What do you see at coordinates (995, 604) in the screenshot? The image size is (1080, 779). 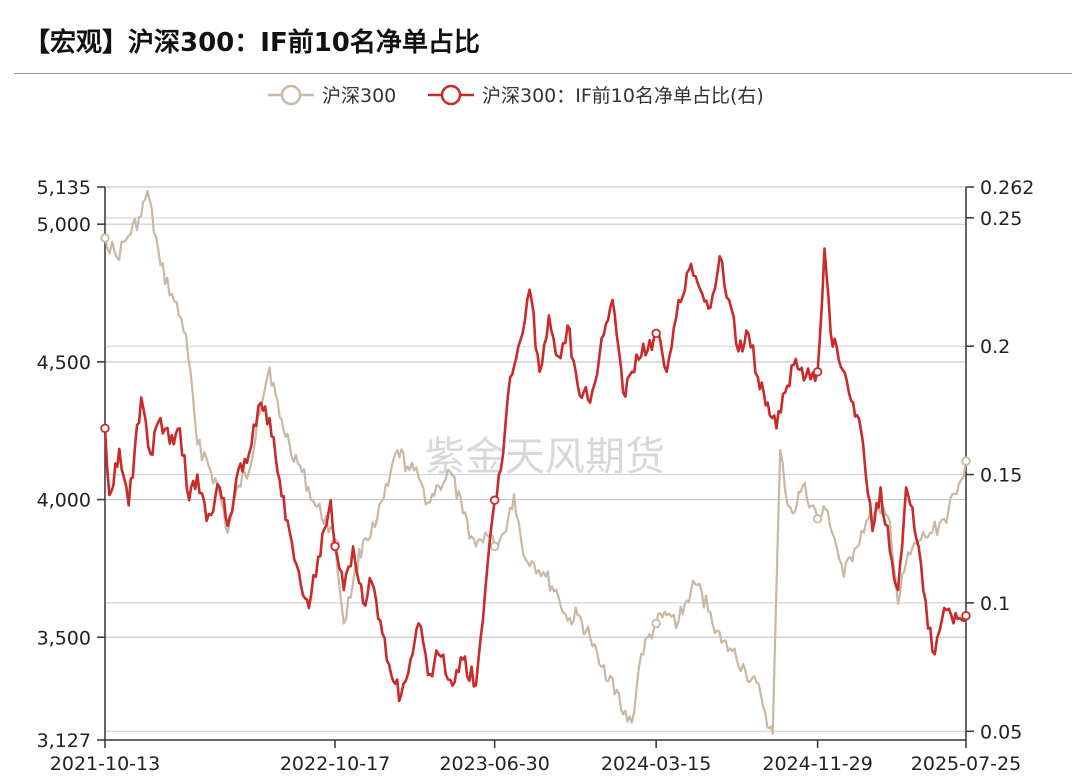 I see `y-tick-label-right: 0.1` at bounding box center [995, 604].